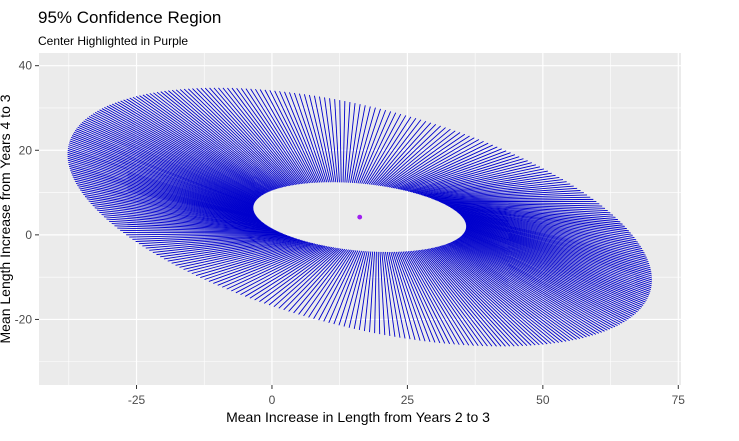 The width and height of the screenshot is (739, 441). What do you see at coordinates (129, 17) in the screenshot?
I see `chart-title: 95% Confidence Region` at bounding box center [129, 17].